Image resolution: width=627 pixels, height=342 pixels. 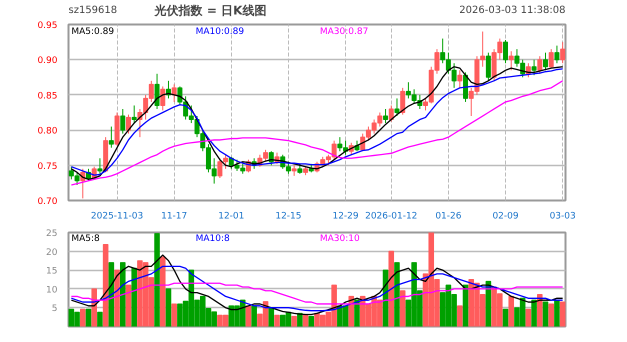 What do you see at coordinates (47, 61) in the screenshot?
I see `y-tick-label: 0.90` at bounding box center [47, 61].